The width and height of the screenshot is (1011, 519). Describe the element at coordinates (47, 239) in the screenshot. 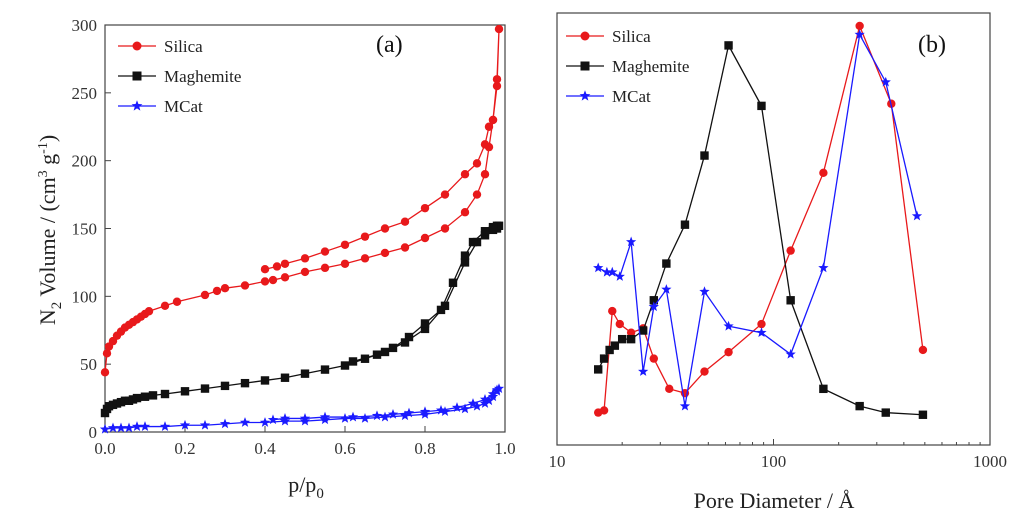

I see `y-axis-title-part: Volume / (cm` at that location.